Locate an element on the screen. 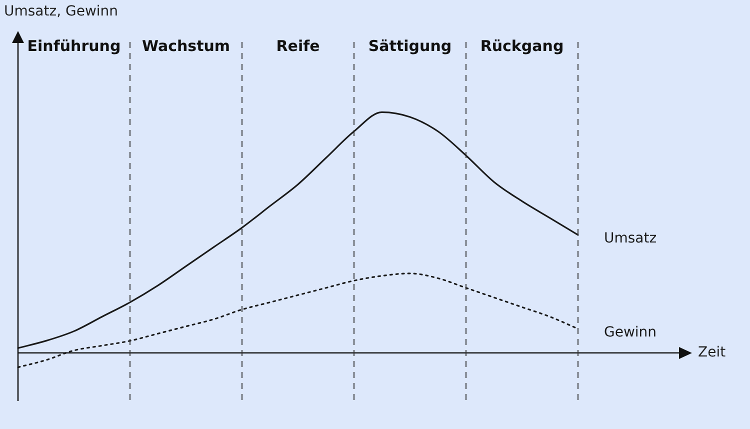  x-tick-label: Reife is located at coordinates (298, 45).